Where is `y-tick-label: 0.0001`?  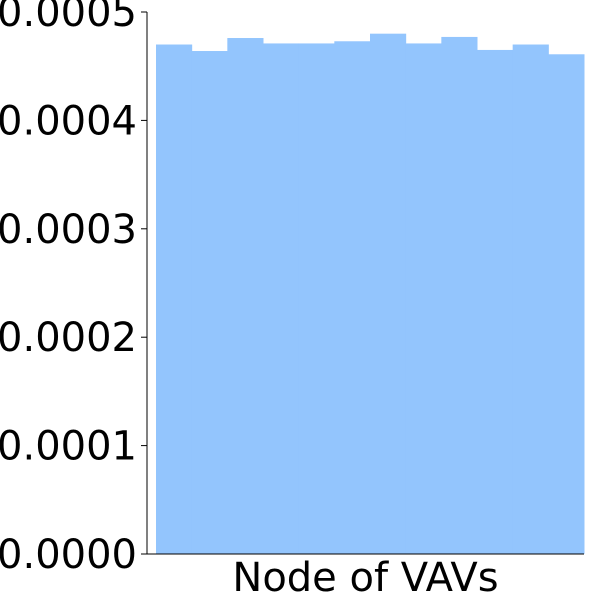
y-tick-label: 0.0001 is located at coordinates (68, 447).